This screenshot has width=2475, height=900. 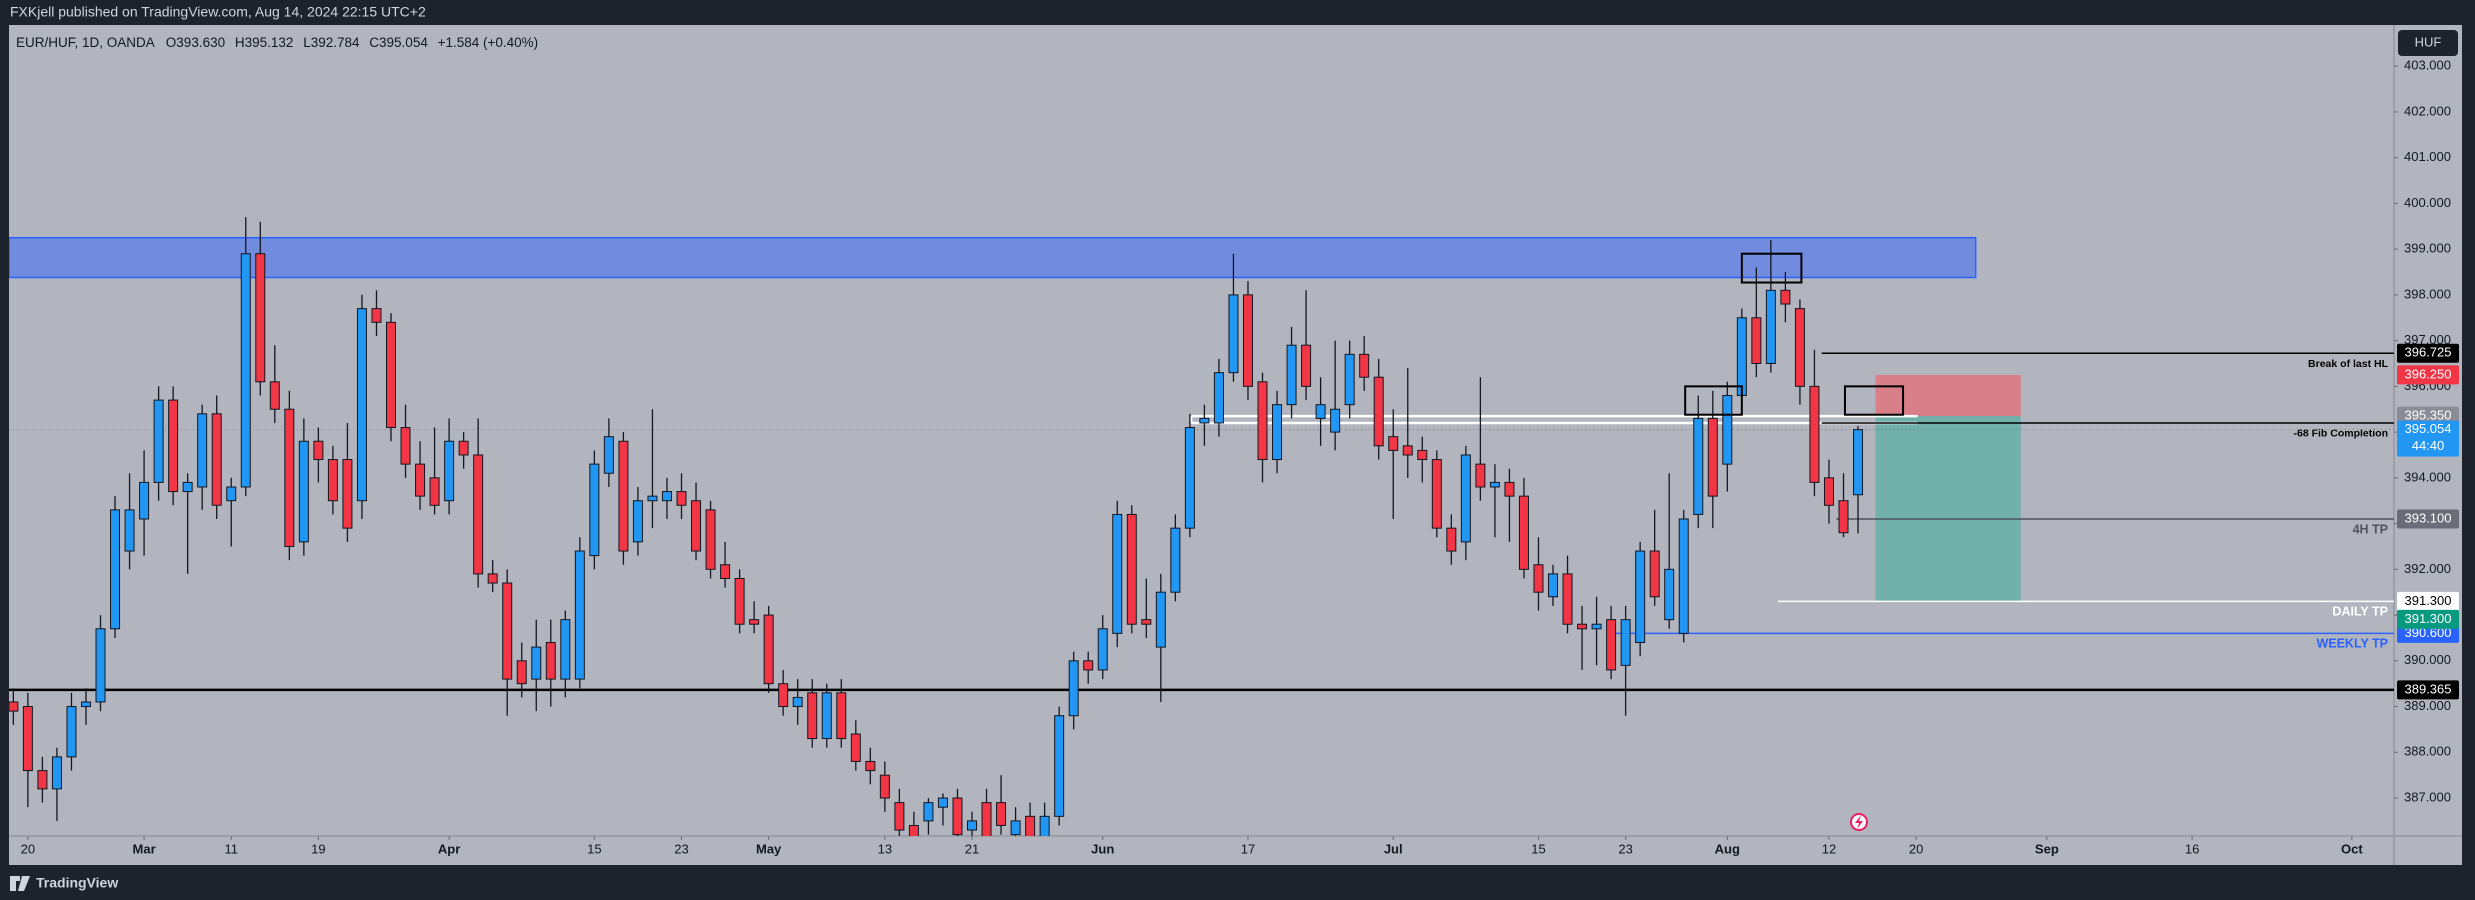 I want to click on x-tick-label: Jun, so click(x=1102, y=848).